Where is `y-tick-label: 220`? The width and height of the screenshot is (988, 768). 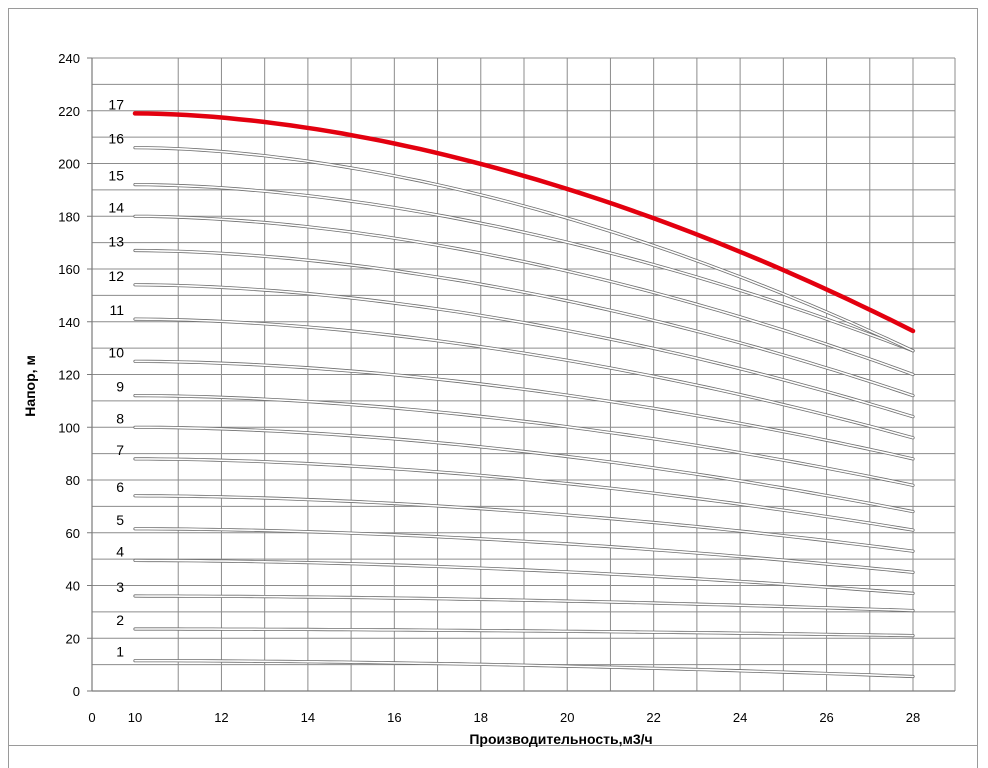
y-tick-label: 220 is located at coordinates (69, 111).